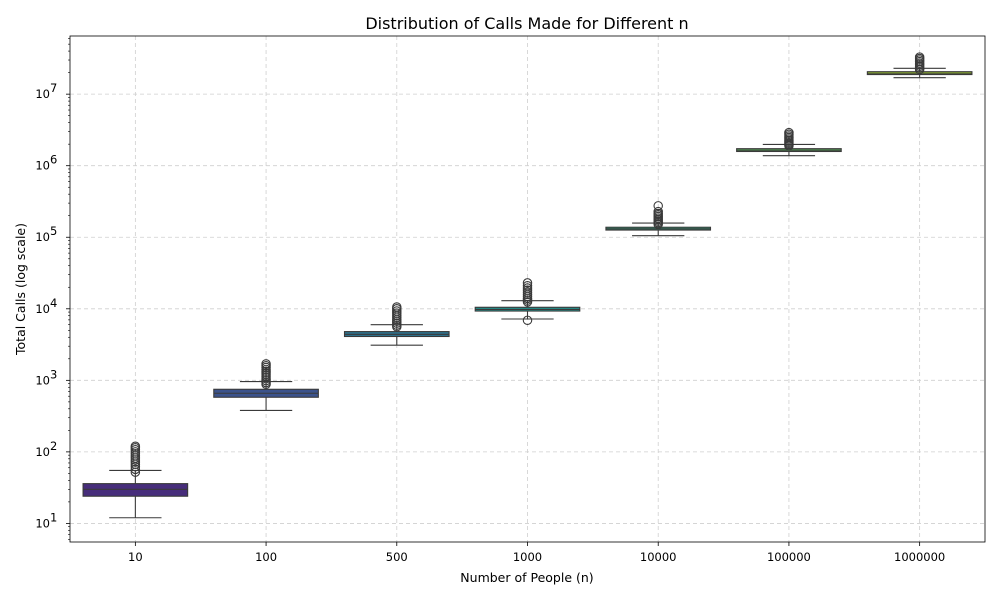 Image resolution: width=1000 pixels, height=600 pixels. Describe the element at coordinates (397, 557) in the screenshot. I see `x-tick-label: 500` at that location.